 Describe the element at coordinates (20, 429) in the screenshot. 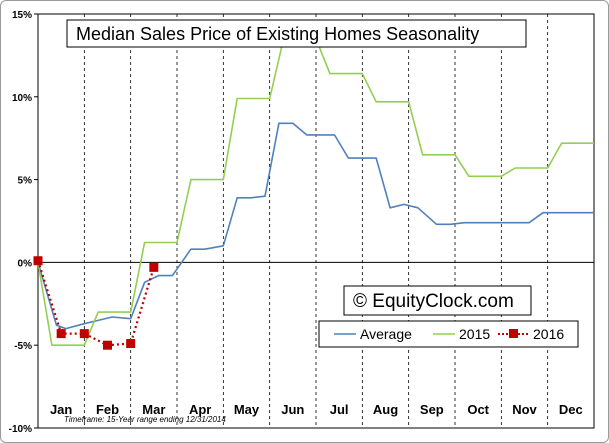

I see `y-tick-label: -10%` at that location.